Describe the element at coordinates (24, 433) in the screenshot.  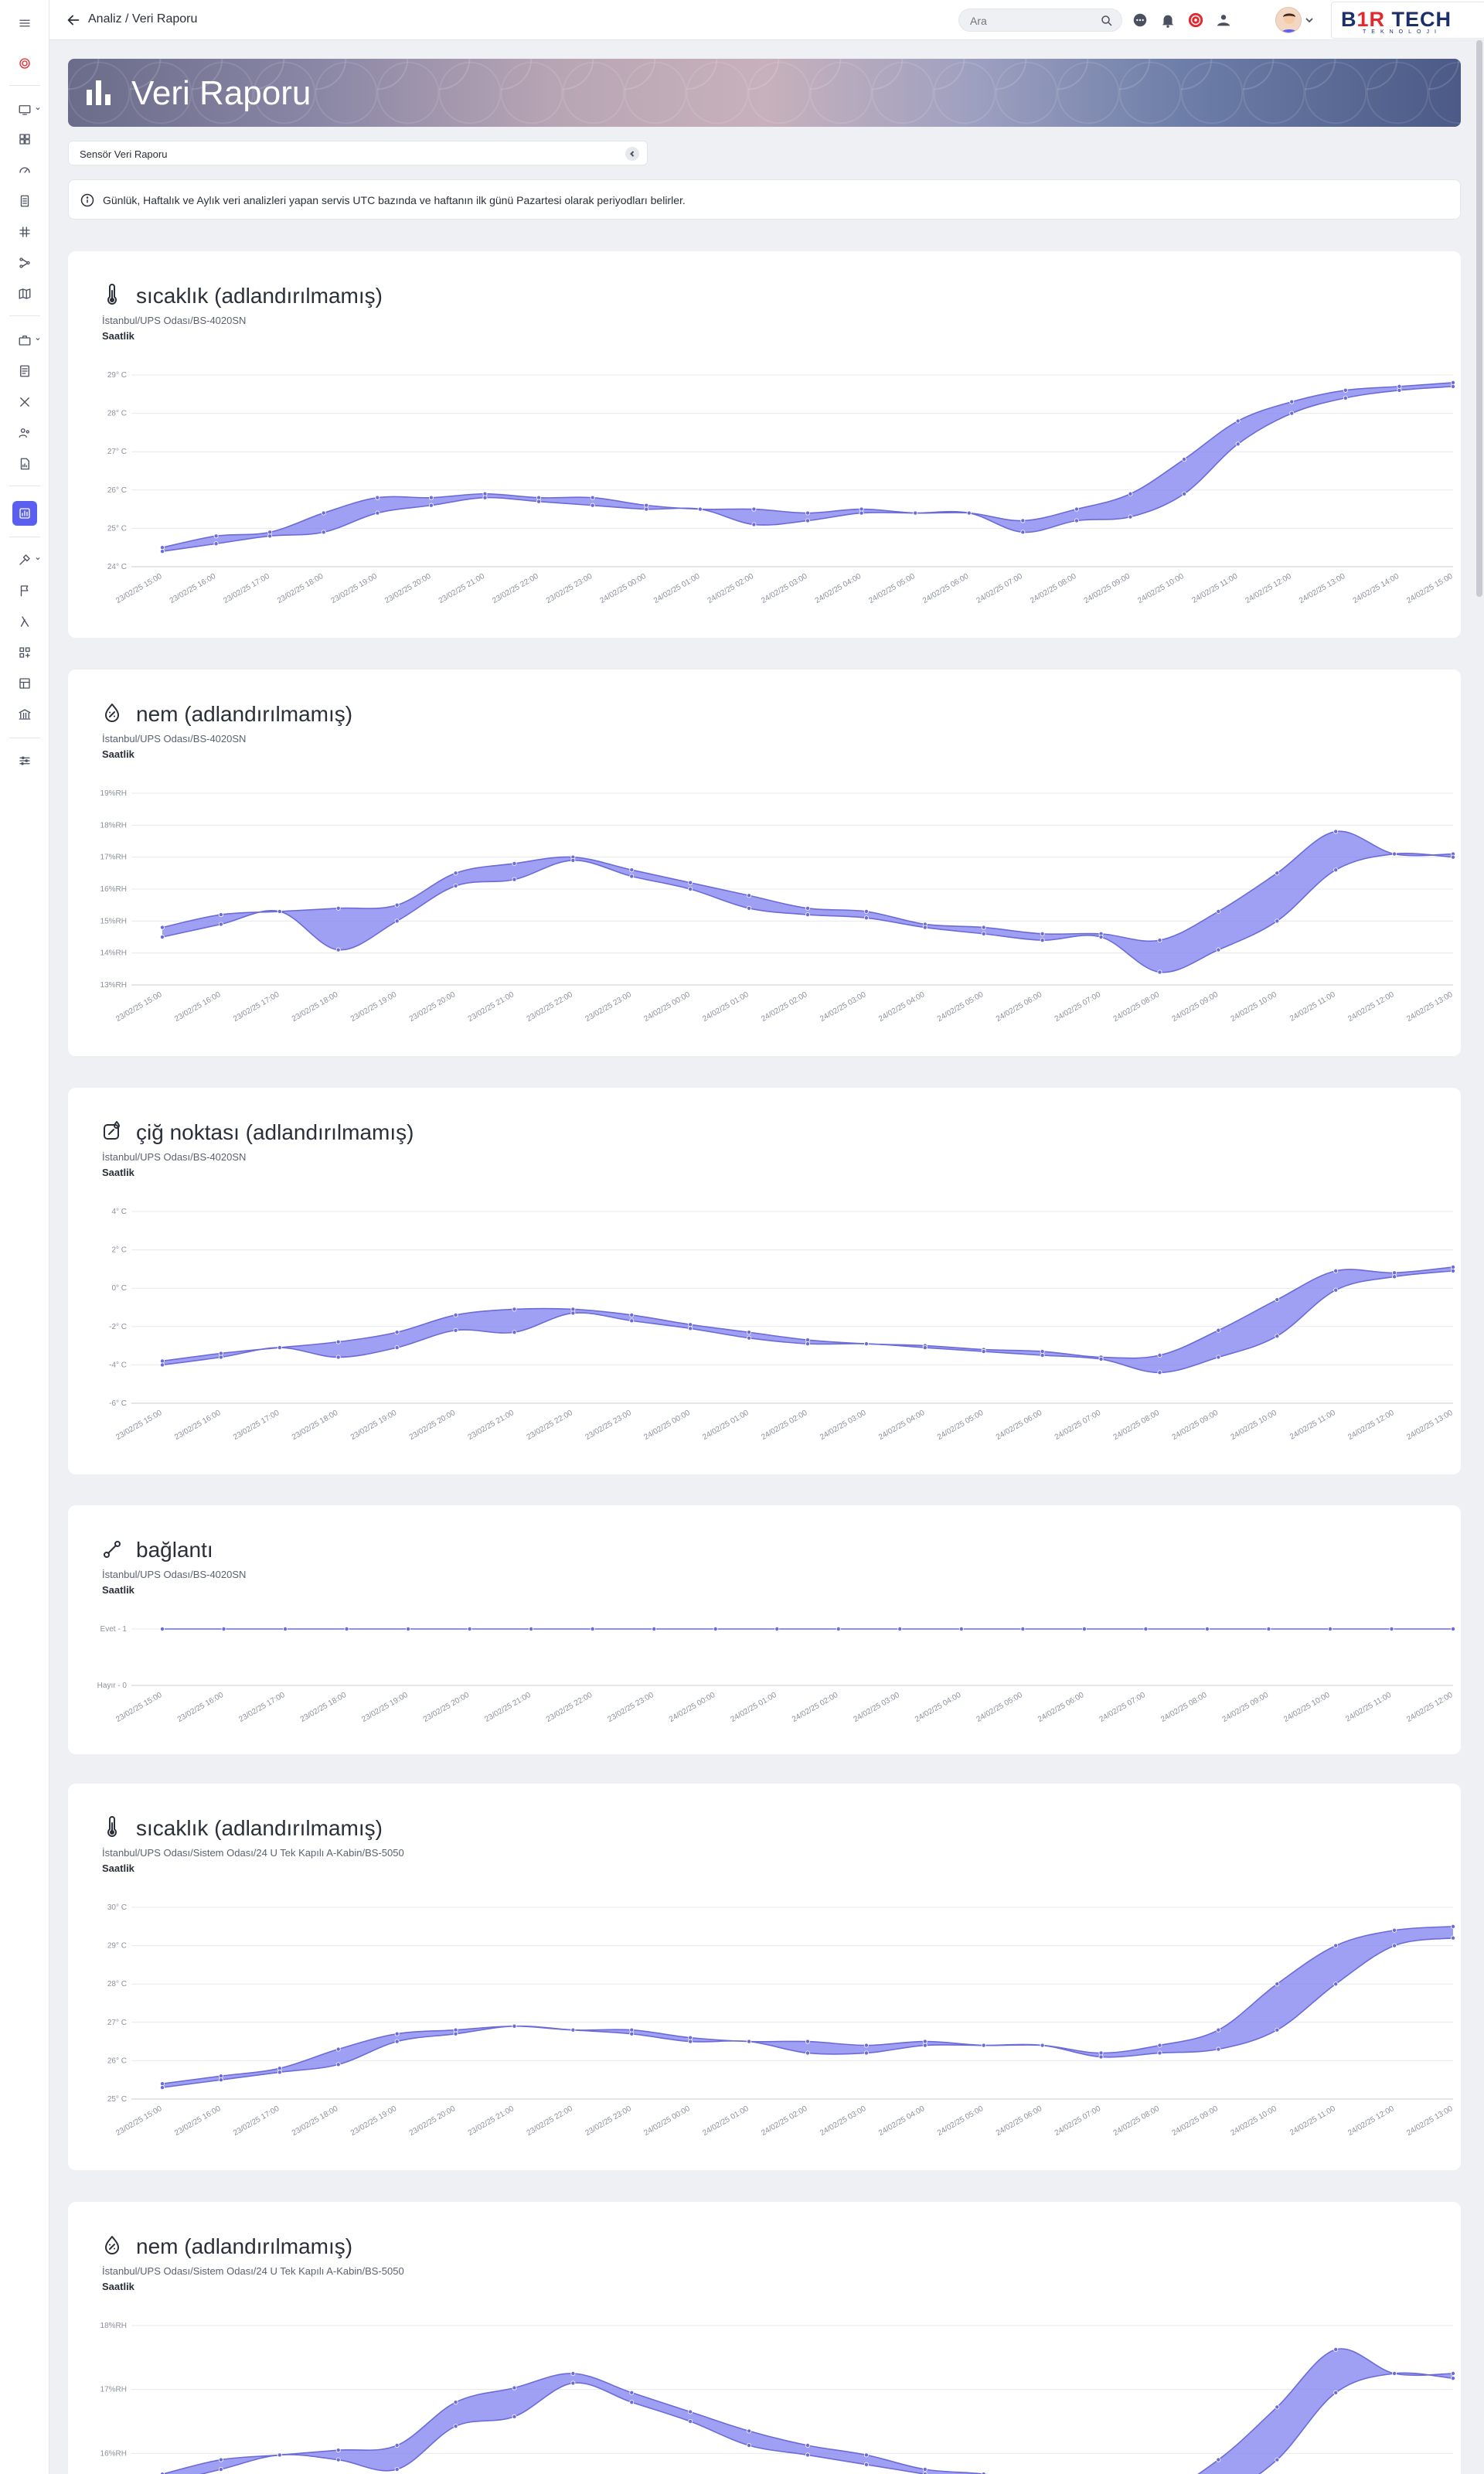
I see `users-icon` at that location.